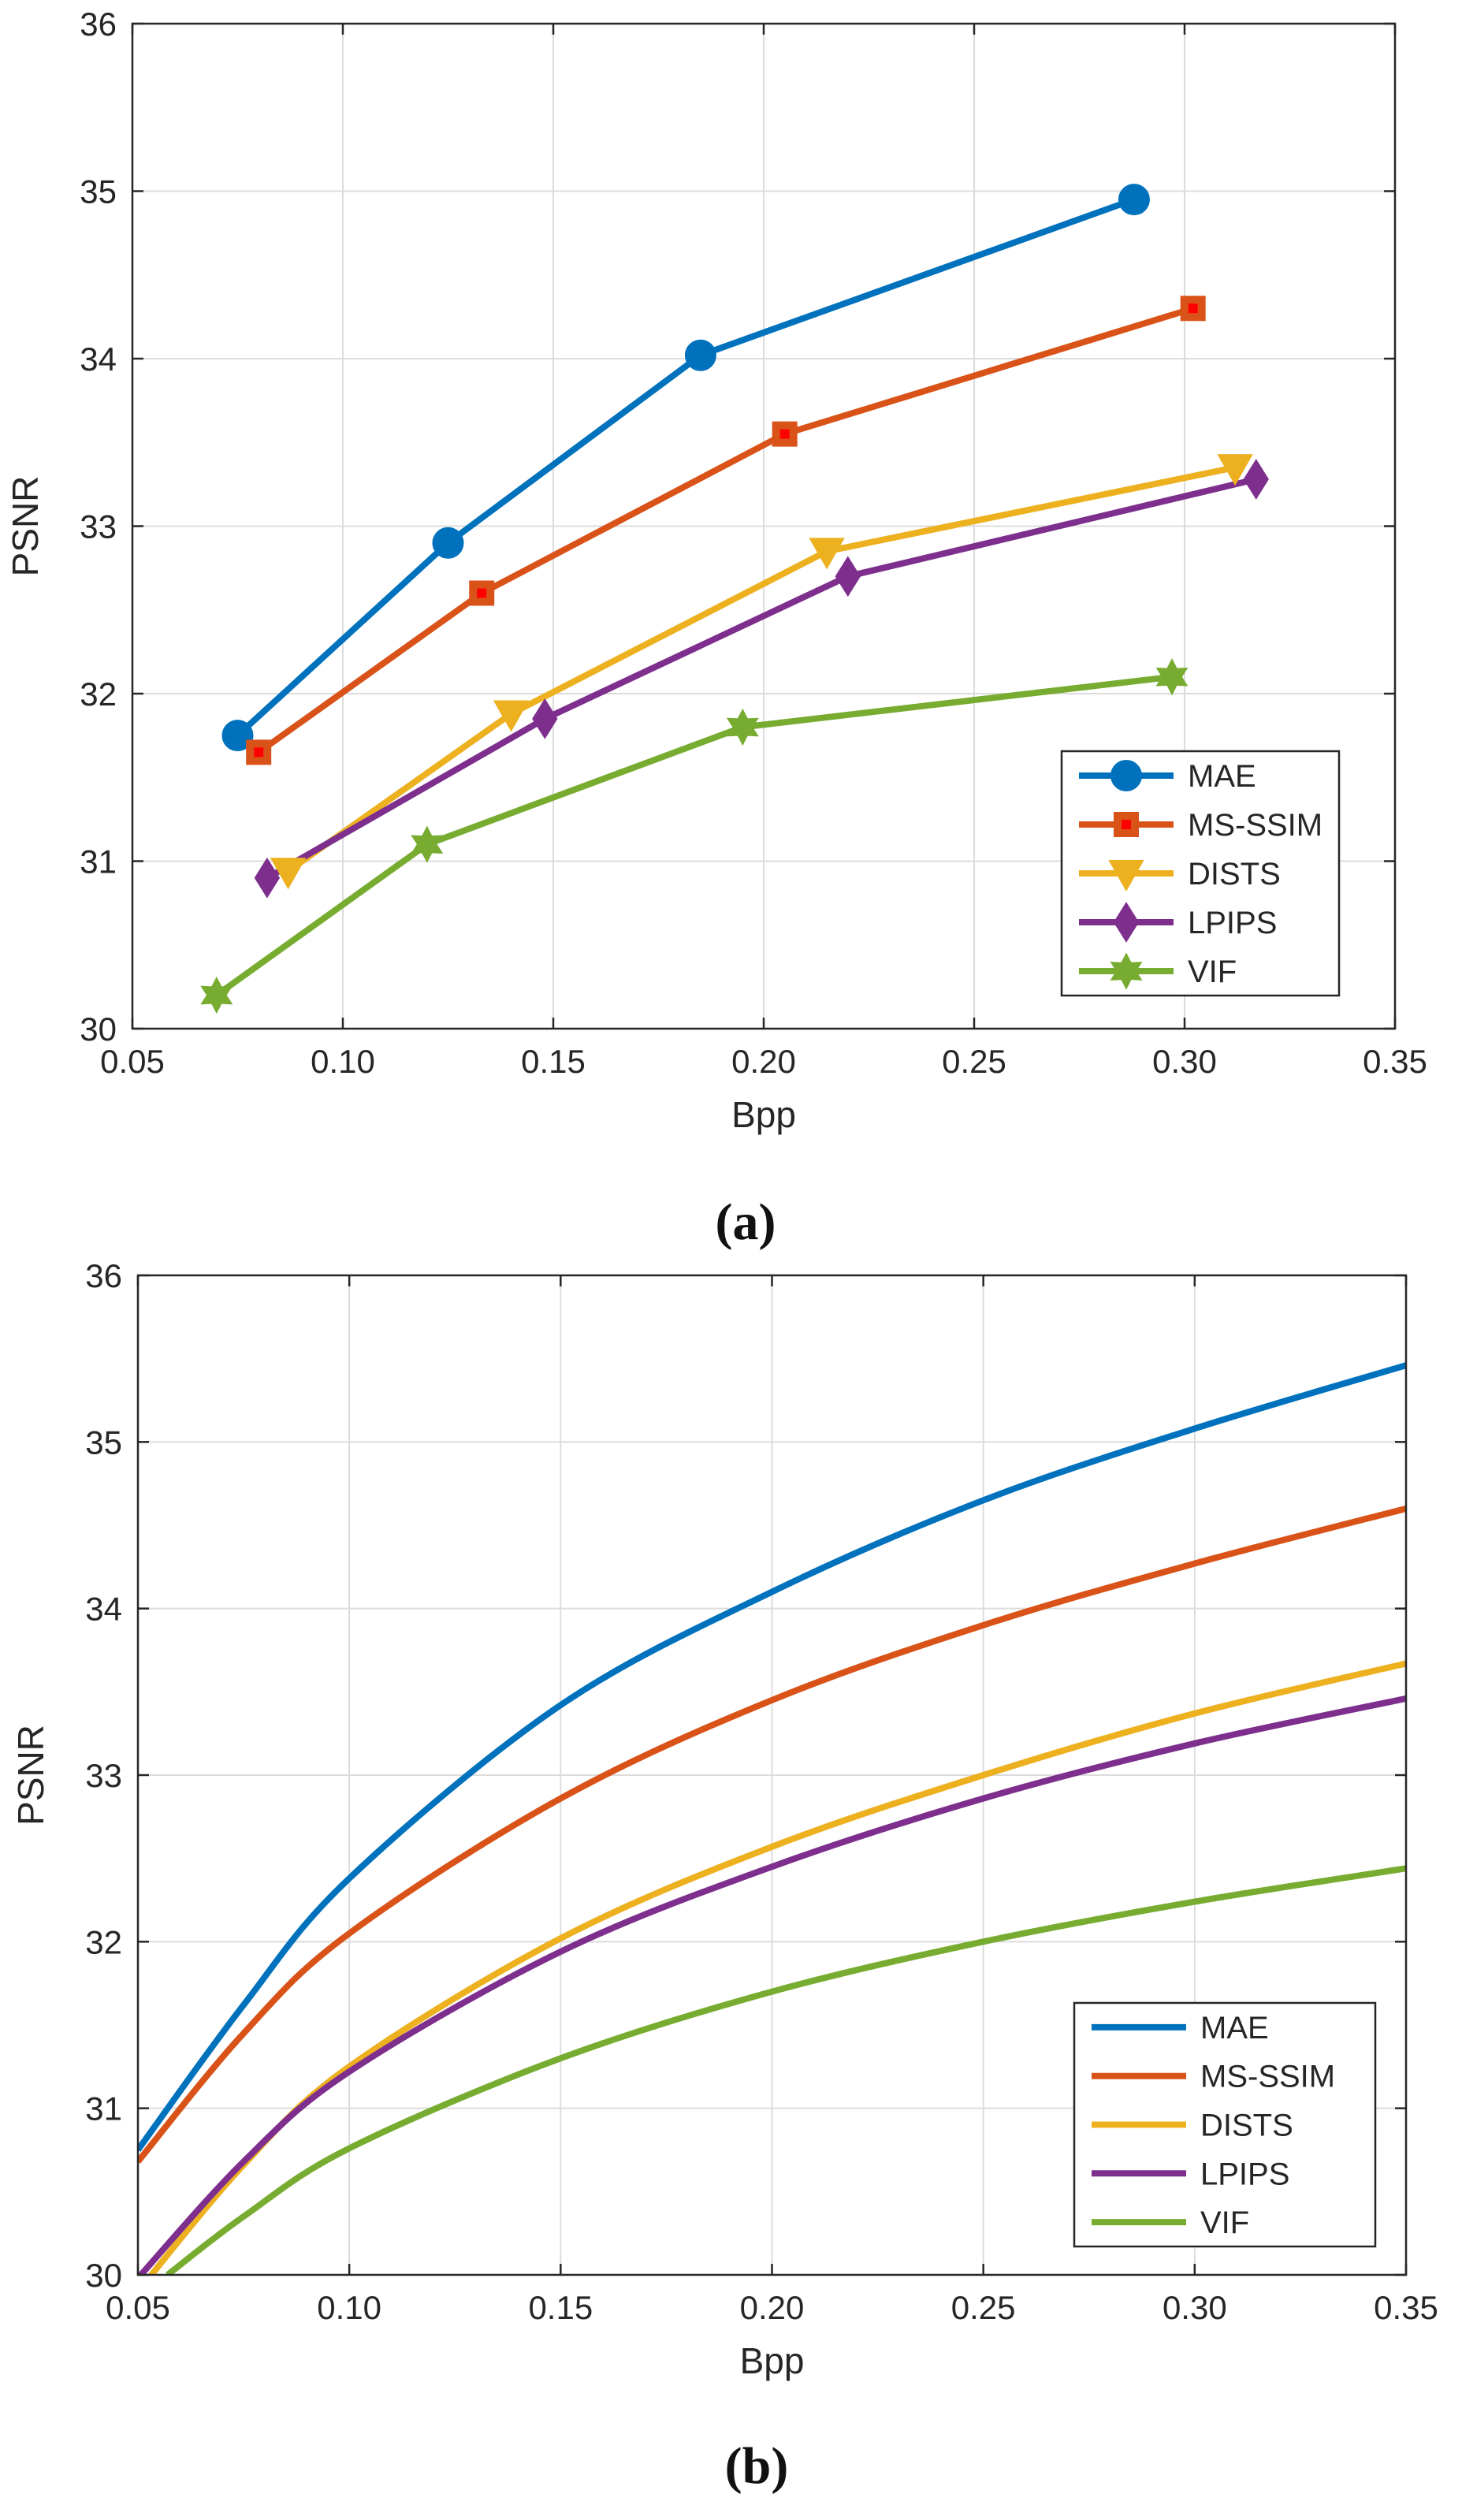 This screenshot has height=2520, width=1462. I want to click on legend-box, so click(1225, 2124).